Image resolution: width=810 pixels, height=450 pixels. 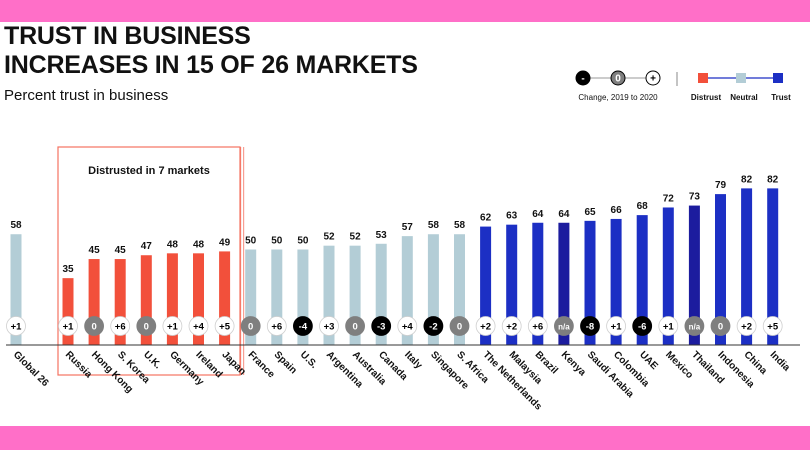 I want to click on bar-value-label-15: 58, so click(x=434, y=225).